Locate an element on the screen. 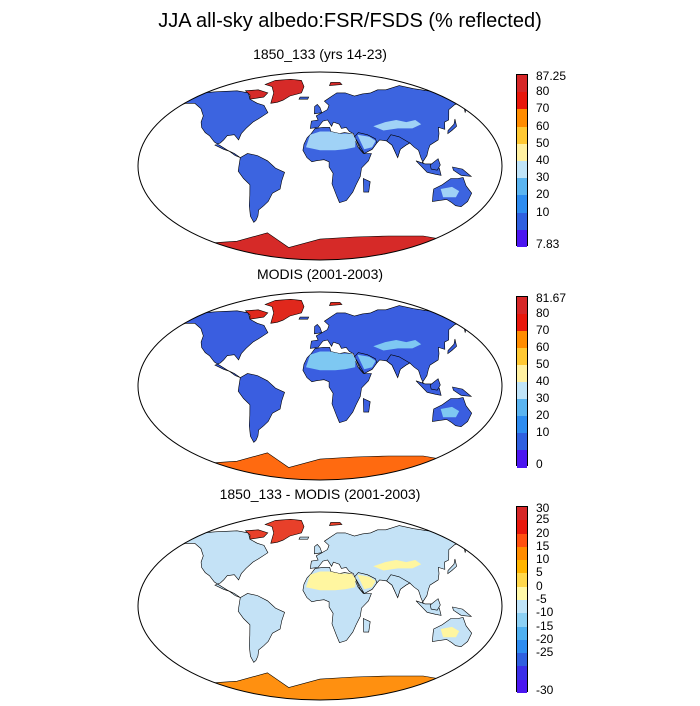  colorbar-label: -15 is located at coordinates (545, 625).